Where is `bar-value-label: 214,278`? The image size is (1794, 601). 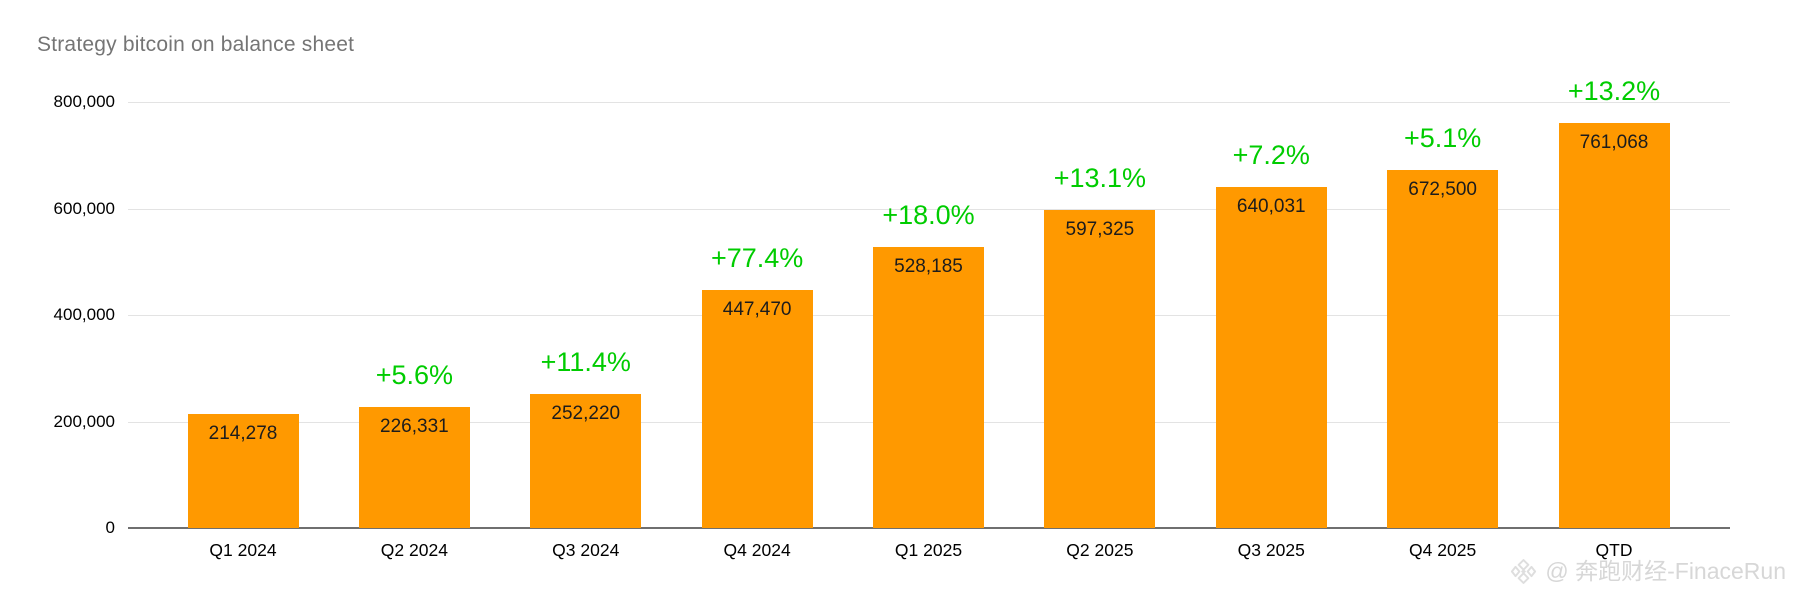 bar-value-label: 214,278 is located at coordinates (243, 433).